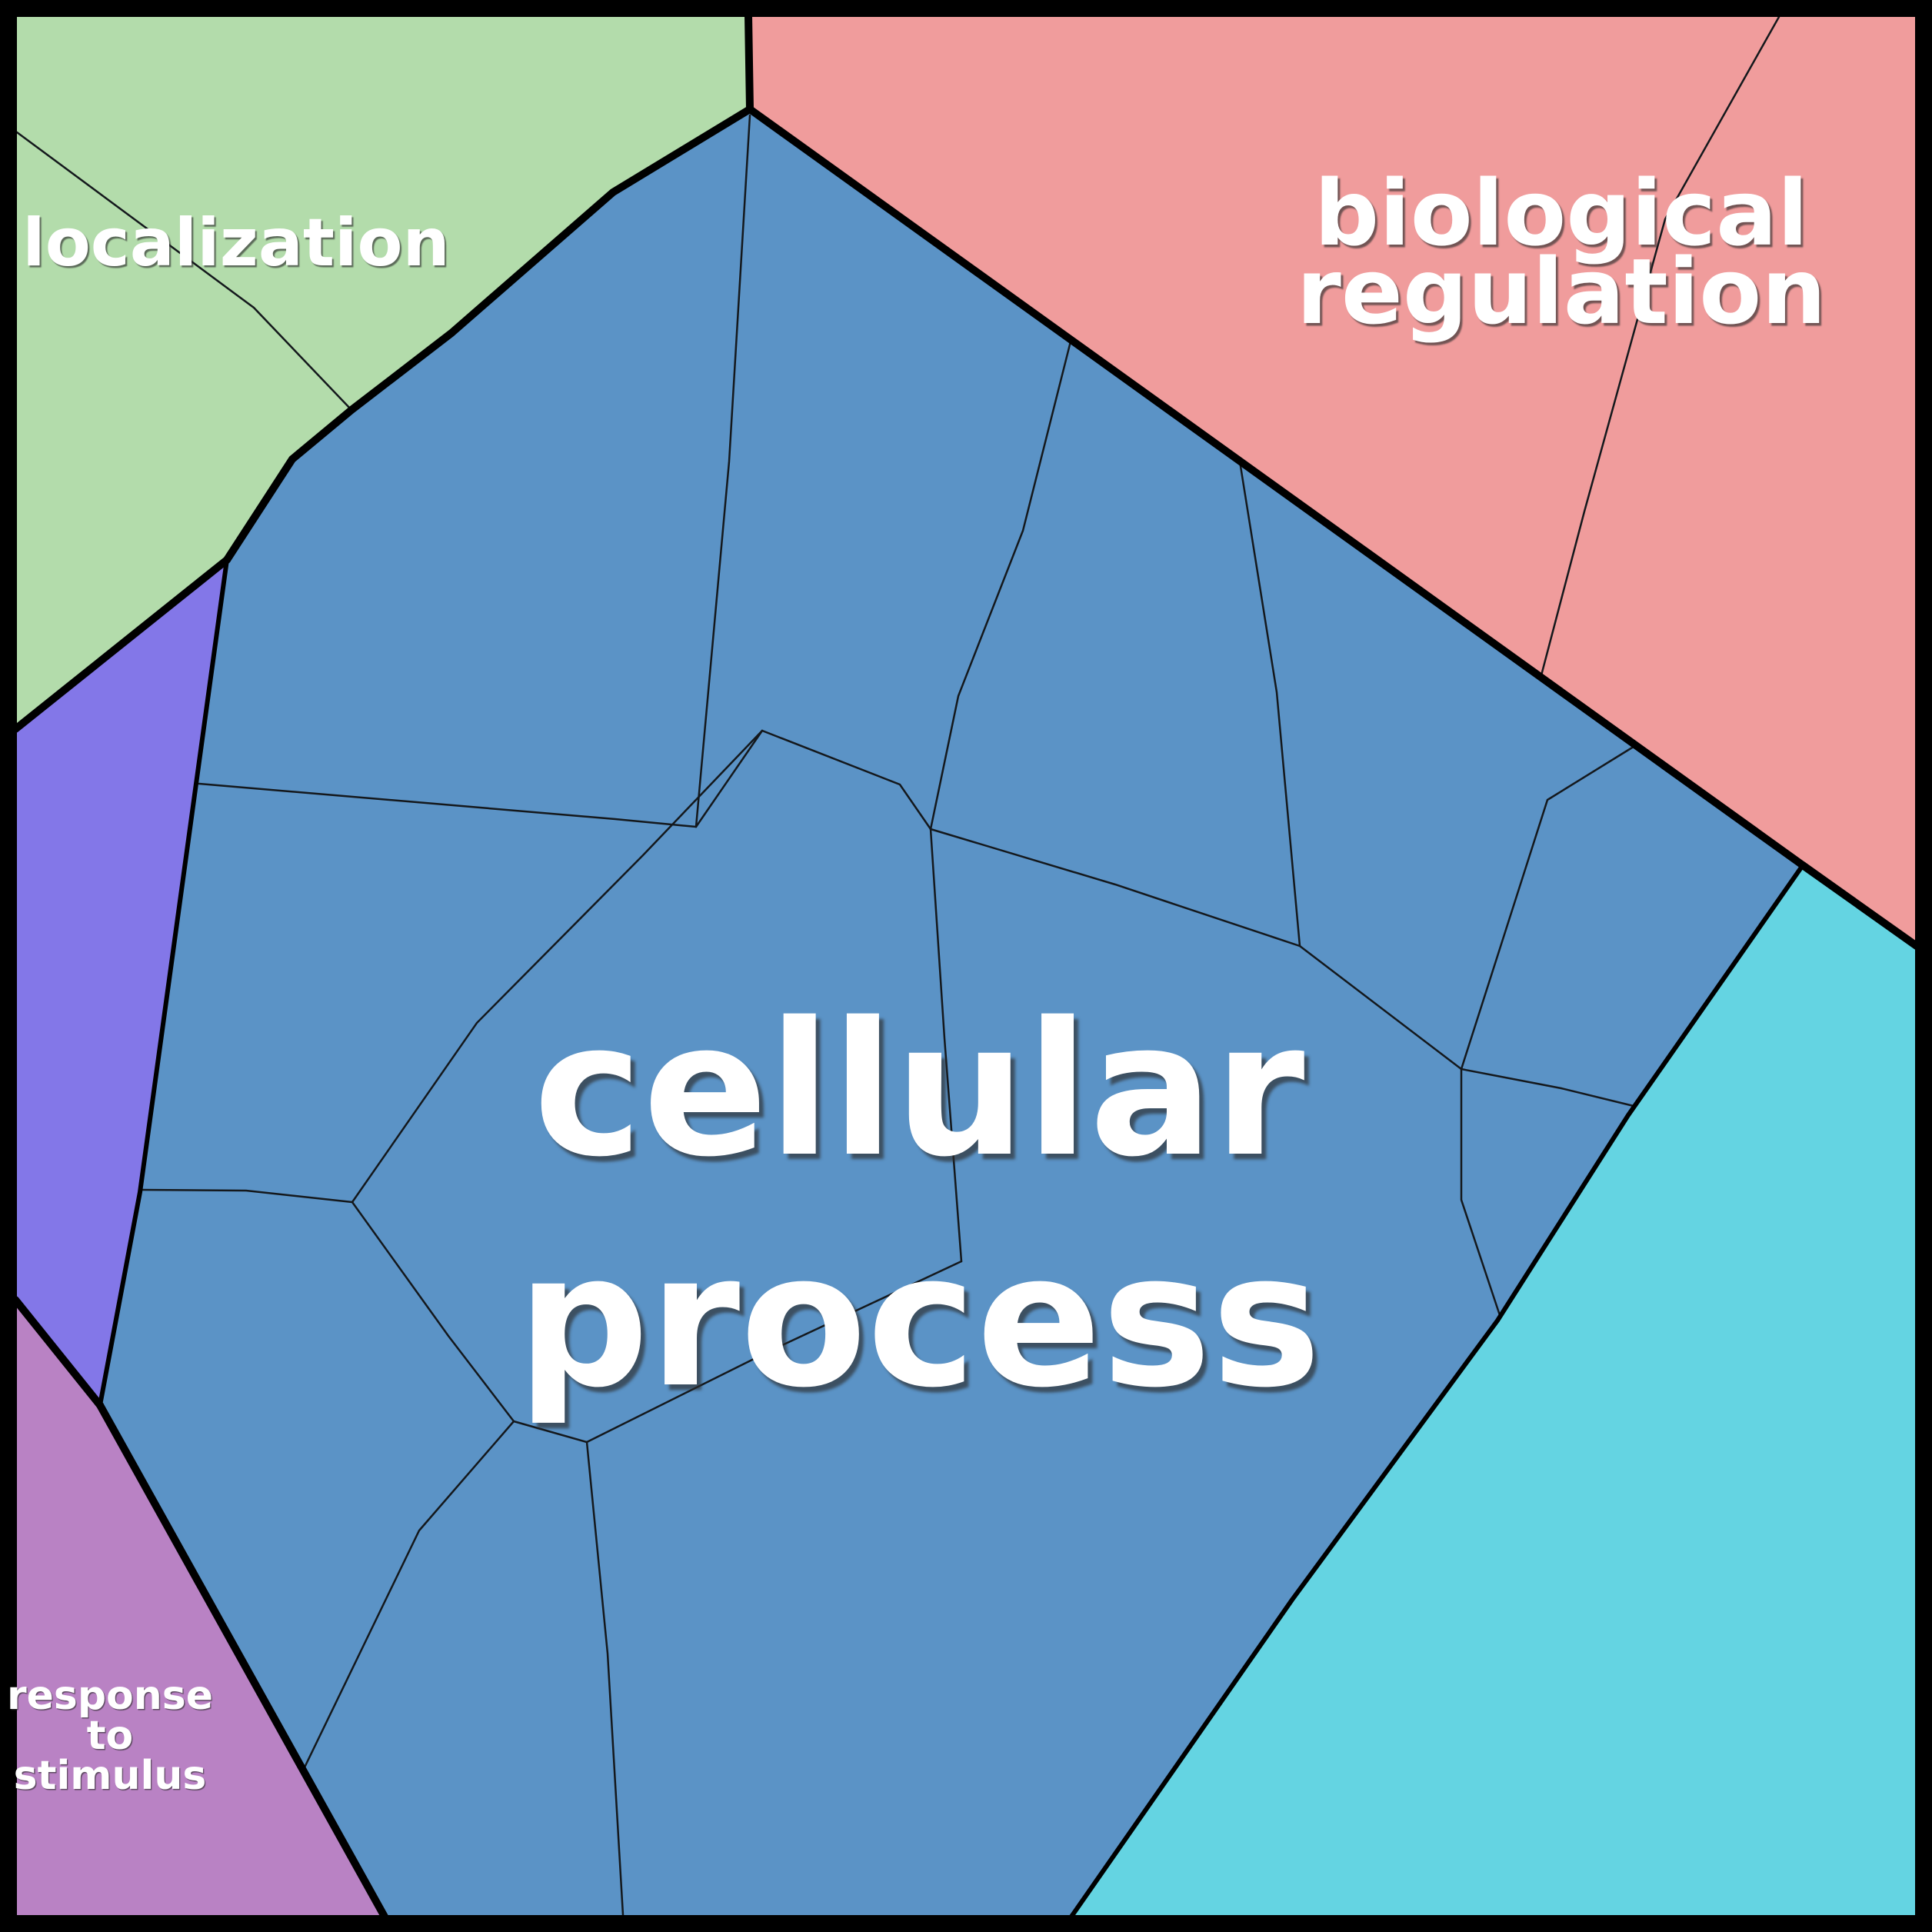 The height and width of the screenshot is (1932, 1932). What do you see at coordinates (408, 1595) in the screenshot?
I see `subcell-line-b8` at bounding box center [408, 1595].